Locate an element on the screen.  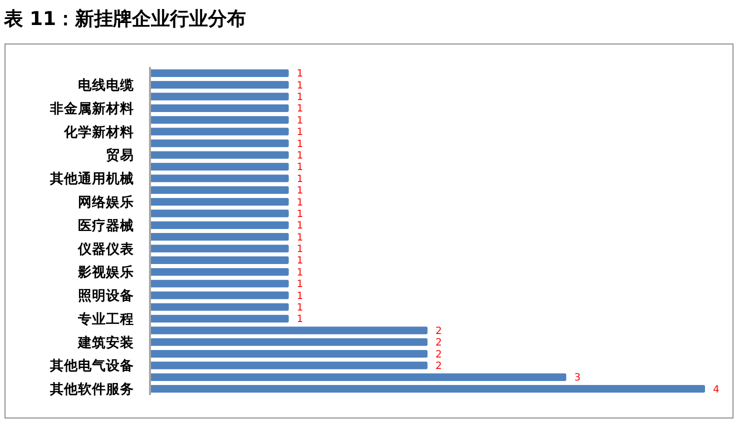
y-tick-label: 其他软件服务 is located at coordinates (91, 390).